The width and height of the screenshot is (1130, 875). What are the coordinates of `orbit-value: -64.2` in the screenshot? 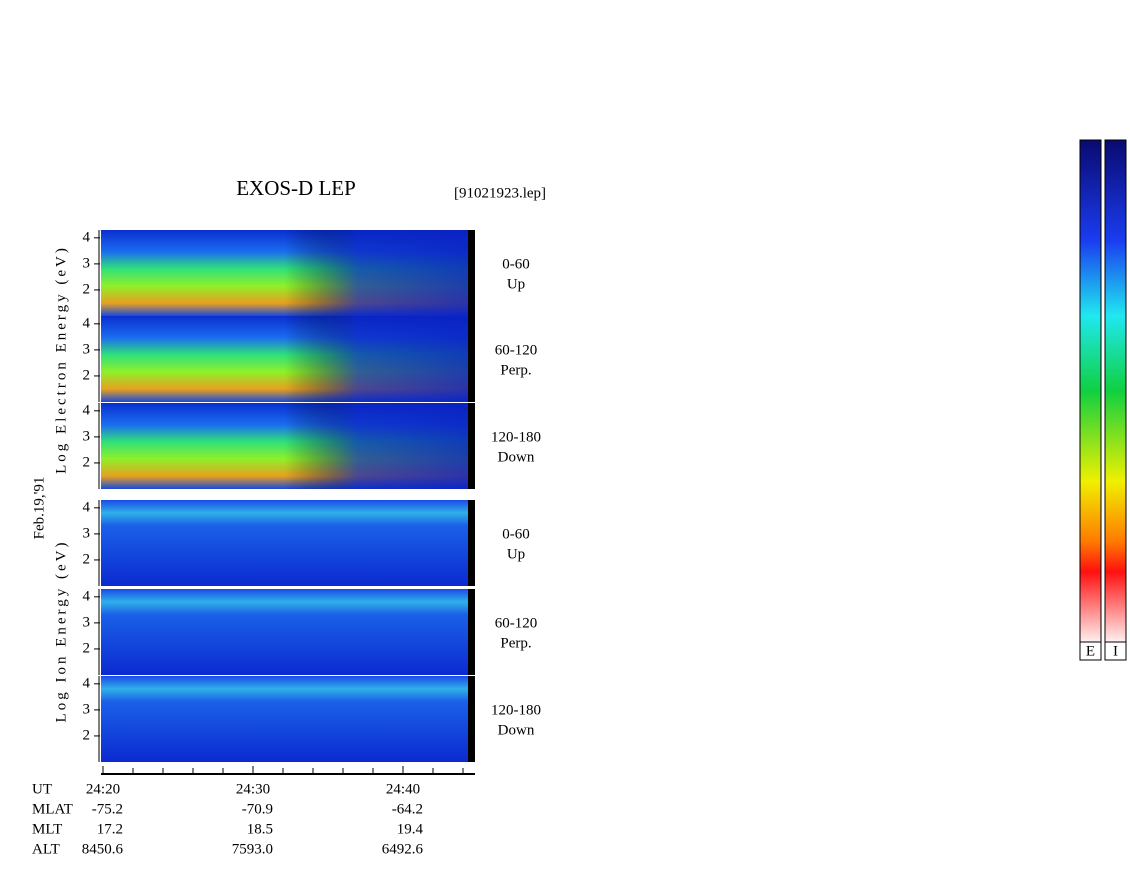 It's located at (407, 809).